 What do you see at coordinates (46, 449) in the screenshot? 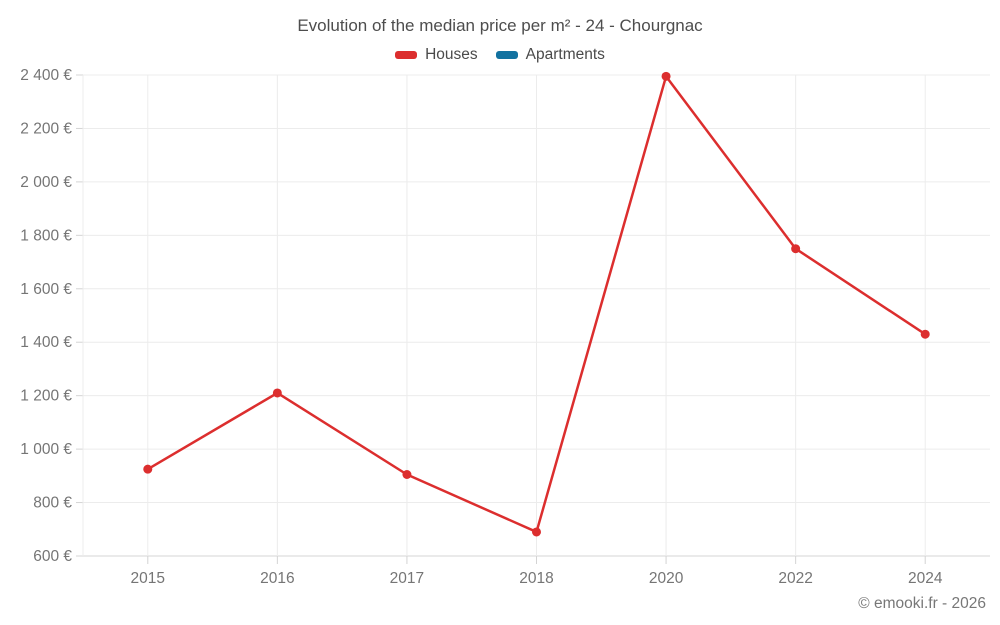
I see `y-tick-label: 1 000 €` at bounding box center [46, 449].